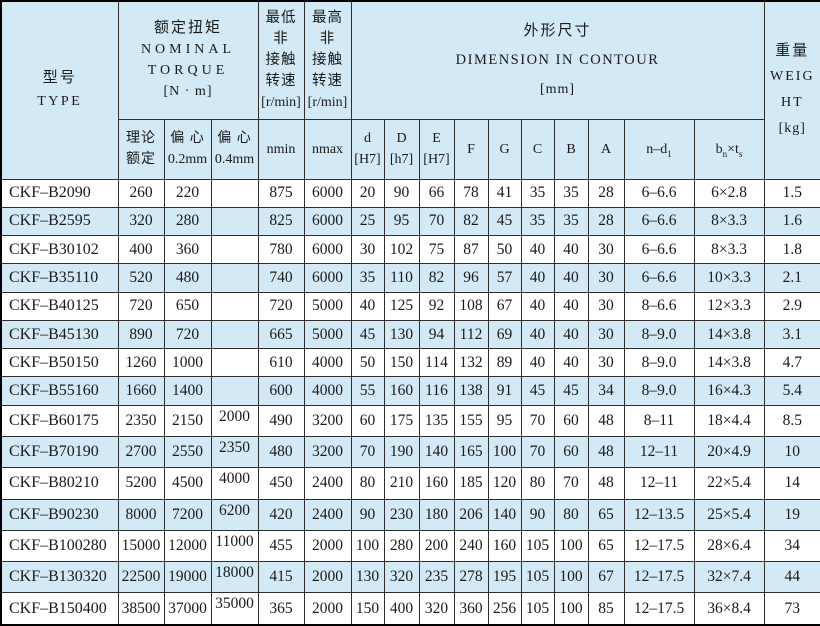 Image resolution: width=820 pixels, height=626 pixels. Describe the element at coordinates (234, 138) in the screenshot. I see `ecc04-label: 偏 心` at that location.